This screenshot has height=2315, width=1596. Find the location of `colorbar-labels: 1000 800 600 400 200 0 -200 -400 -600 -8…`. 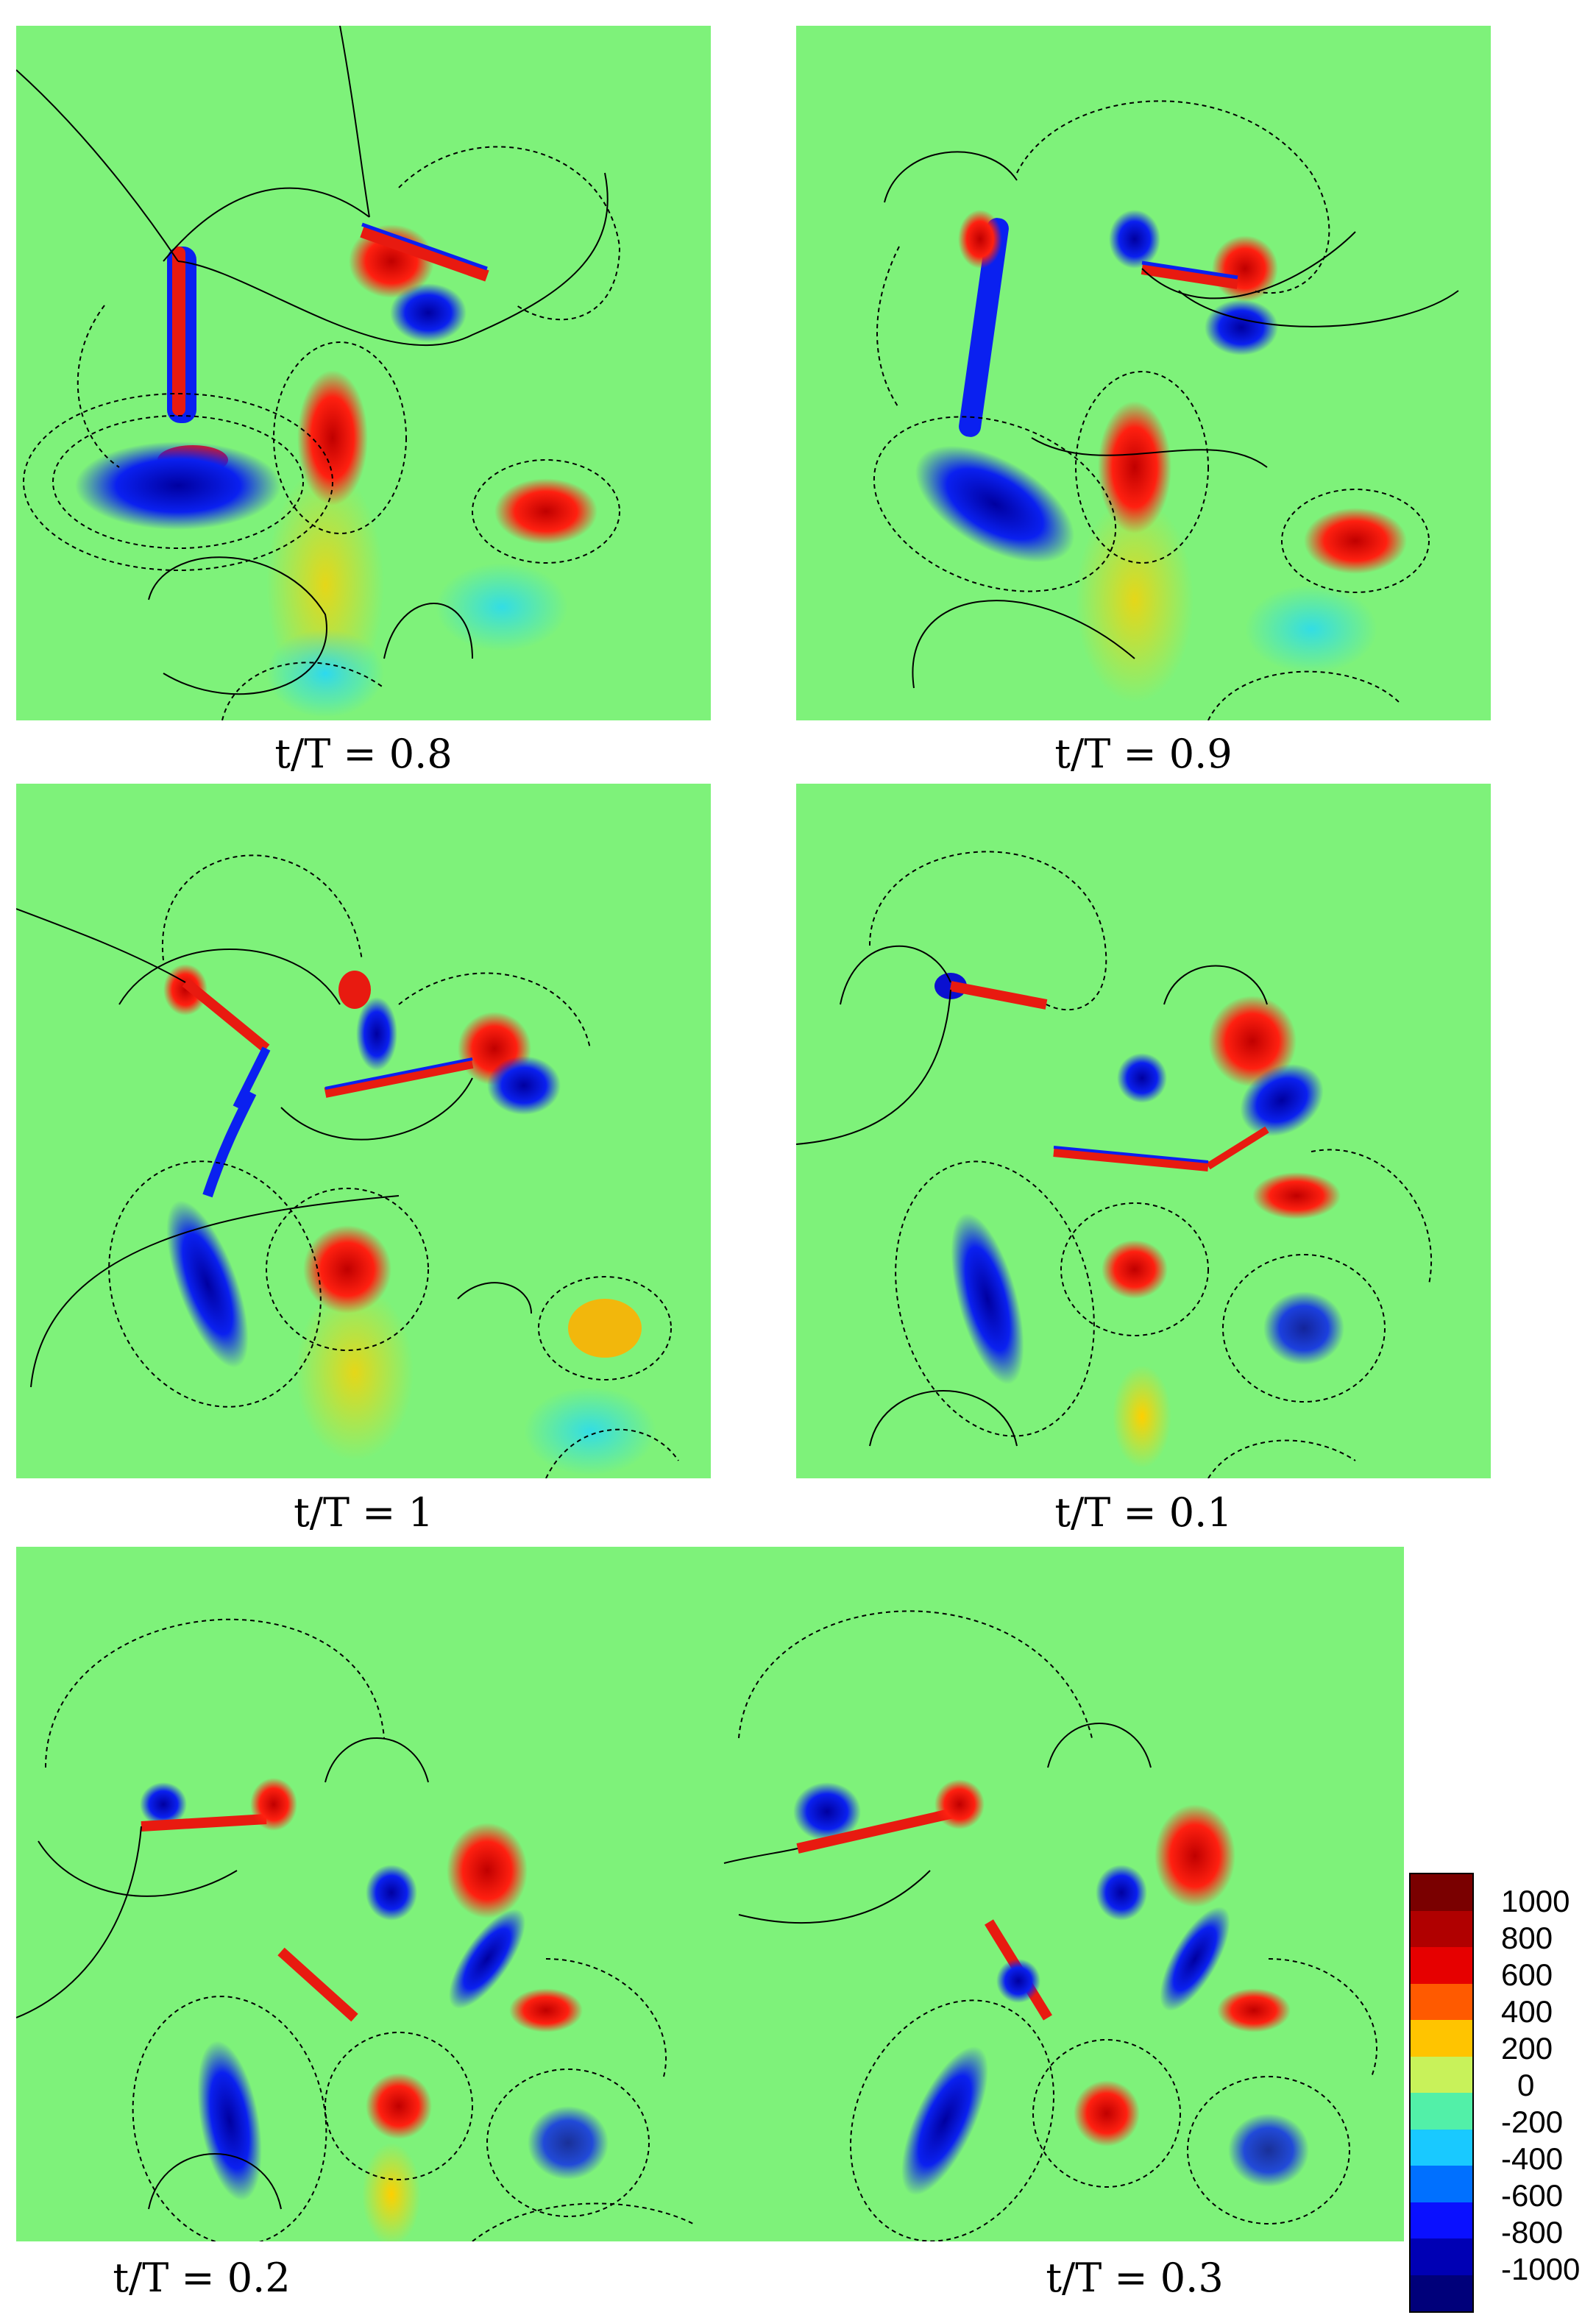

colorbar-labels: 1000 800 600 400 200 0 -200 -400 -600 -8… is located at coordinates (1547, 2088).